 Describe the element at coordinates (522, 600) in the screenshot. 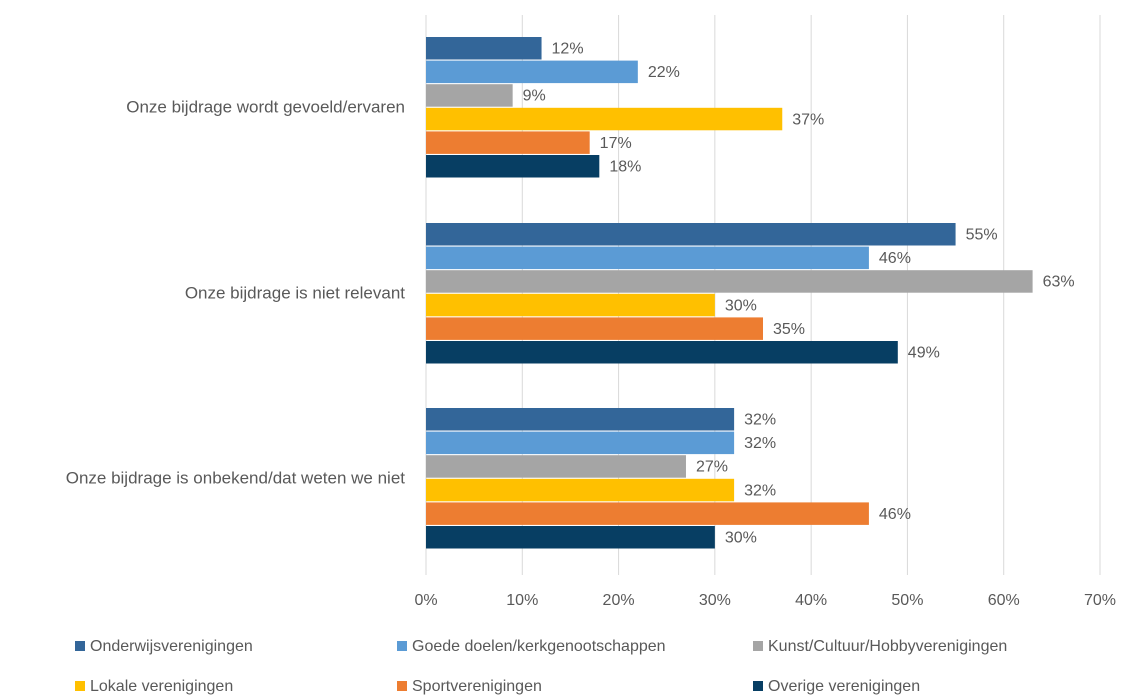

I see `x-tick-label: 10%` at that location.